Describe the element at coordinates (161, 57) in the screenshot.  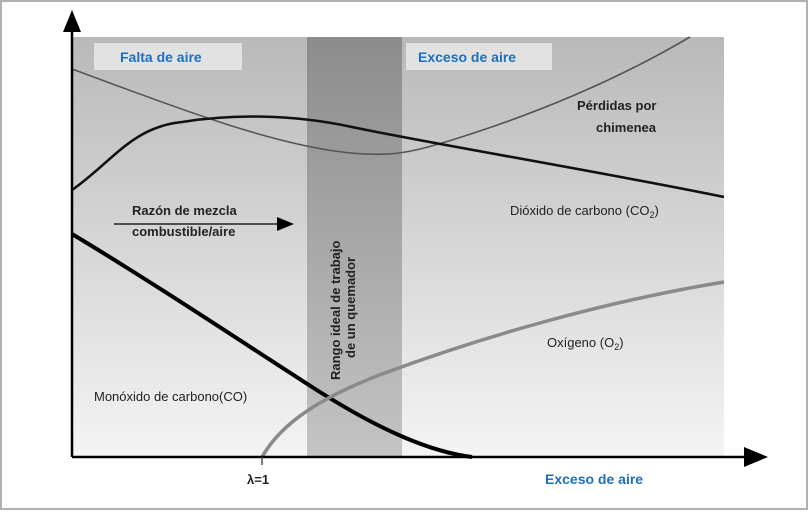
I see `lack-of-air-label: Falta de aire` at that location.